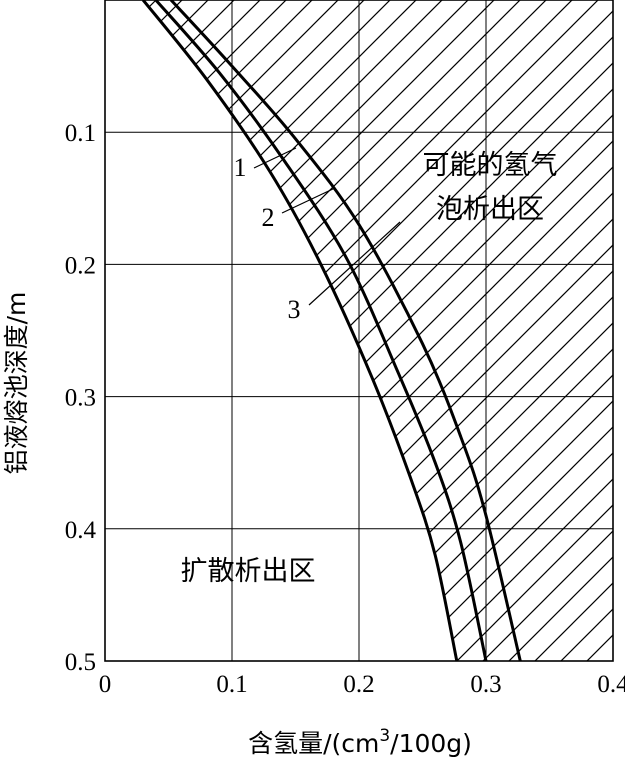 The image size is (625, 766). Describe the element at coordinates (490, 165) in the screenshot. I see `hatched-region-label-line1: 可能的氢气` at that location.